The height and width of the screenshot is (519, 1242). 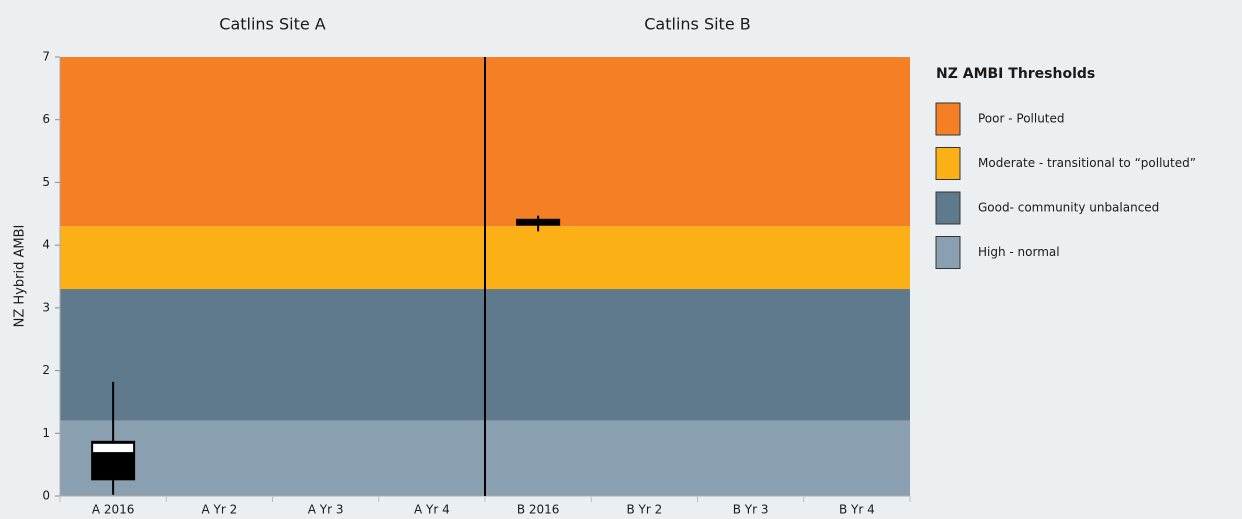 I want to click on legend-label: High - normal, so click(x=1019, y=252).